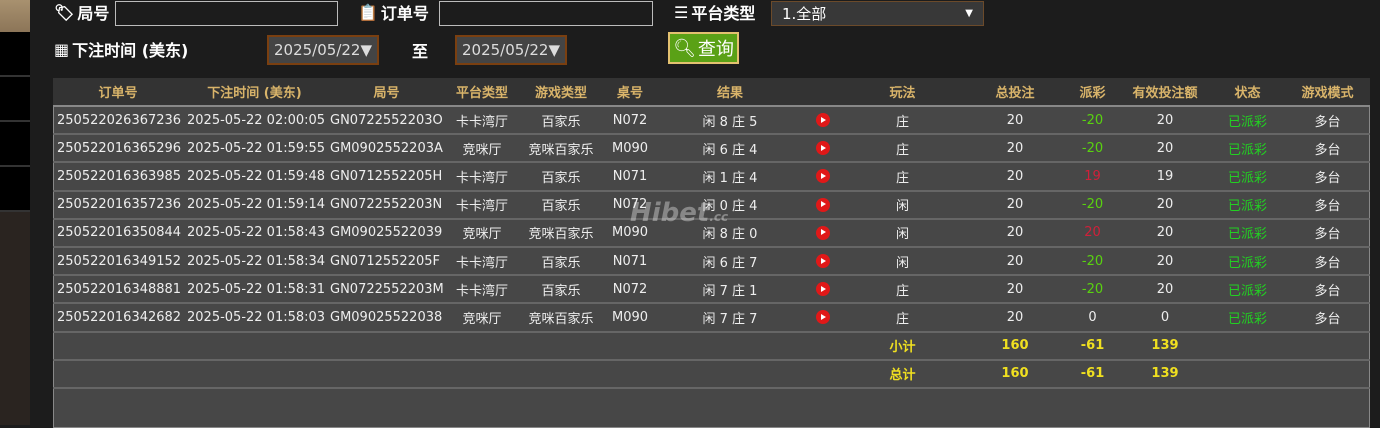  I want to click on cell: GN0722552203N, so click(386, 205).